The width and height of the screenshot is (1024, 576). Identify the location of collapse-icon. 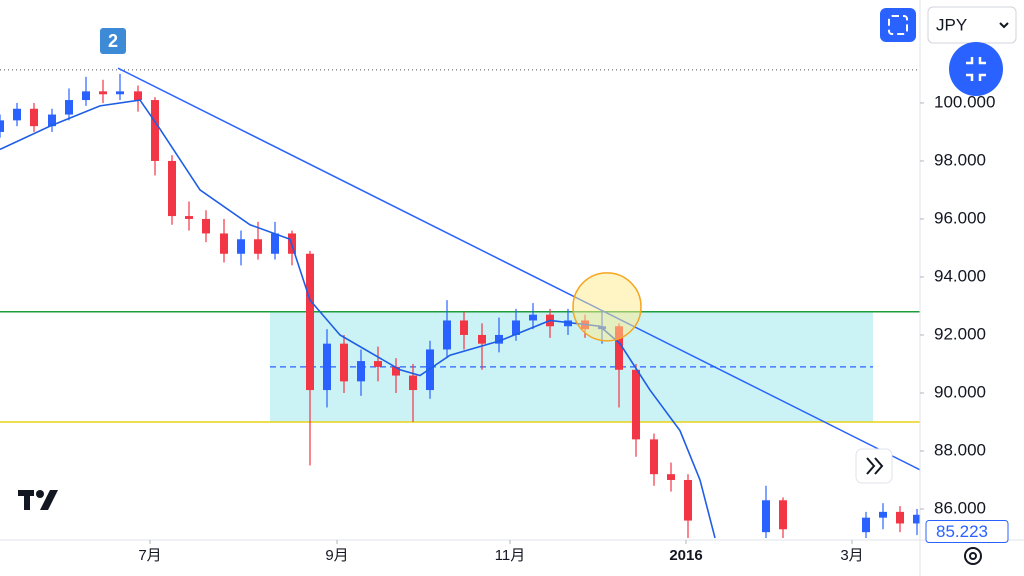
(976, 69).